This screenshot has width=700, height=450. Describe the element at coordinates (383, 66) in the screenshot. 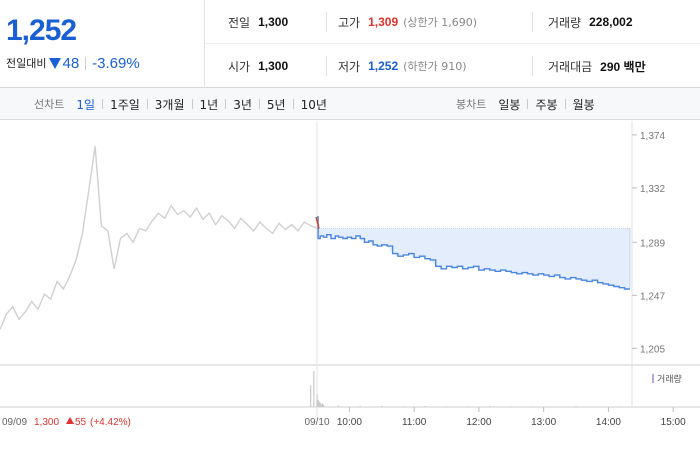

I see `low-value: 1,252` at that location.